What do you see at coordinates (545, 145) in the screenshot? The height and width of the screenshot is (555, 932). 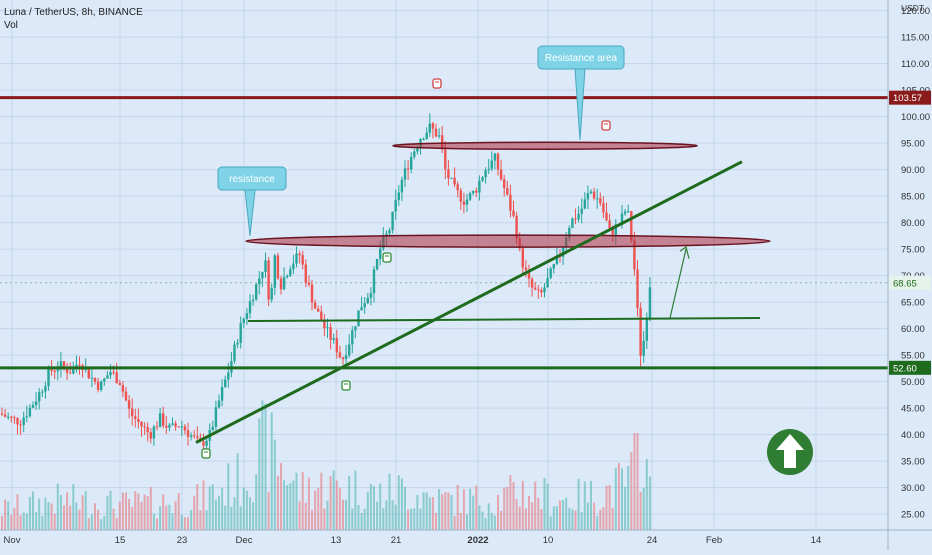 I see `resistance-area-zone` at bounding box center [545, 145].